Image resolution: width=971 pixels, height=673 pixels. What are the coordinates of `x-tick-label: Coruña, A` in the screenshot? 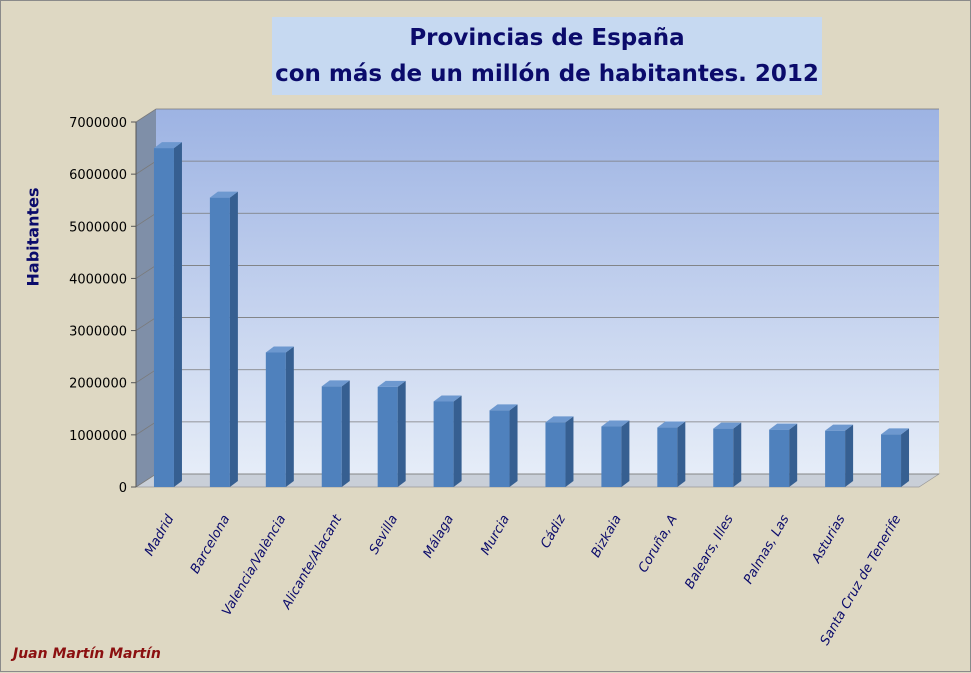 It's located at (658, 544).